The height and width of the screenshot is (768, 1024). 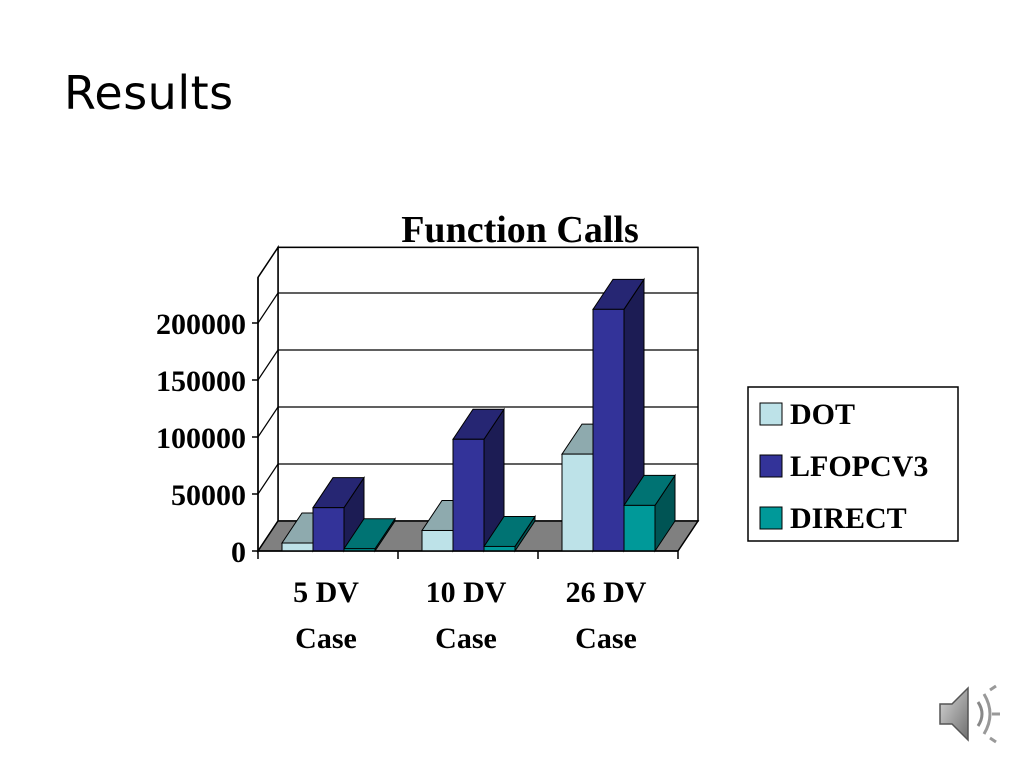 I want to click on x-tick-label: 5 DV, so click(x=326, y=592).